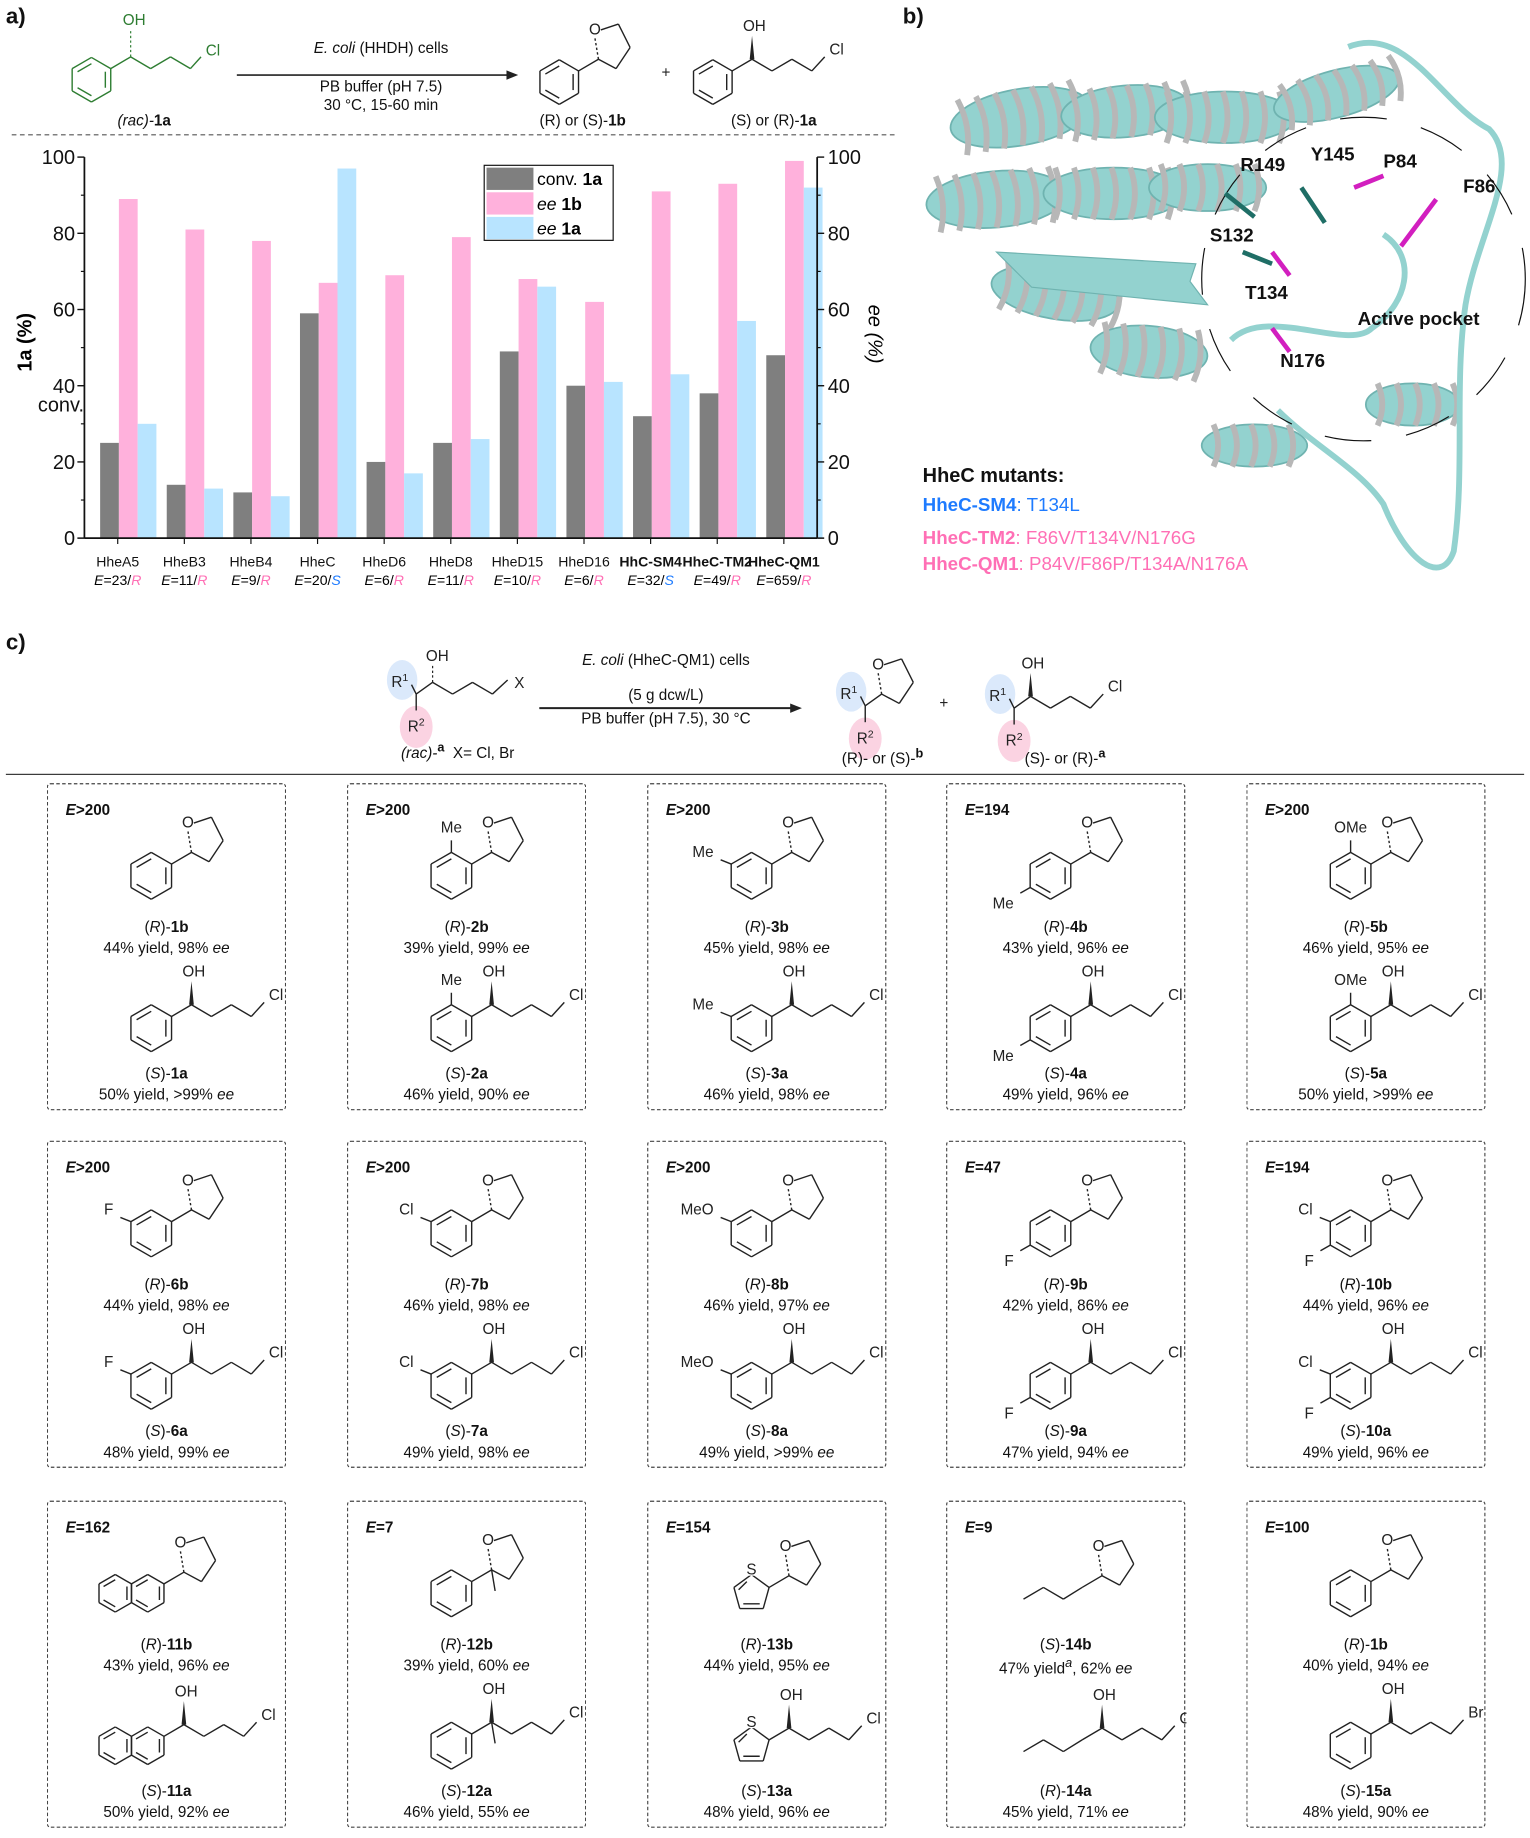 This screenshot has height=1838, width=1530. Describe the element at coordinates (599, 580) in the screenshot. I see `configuration: R` at that location.